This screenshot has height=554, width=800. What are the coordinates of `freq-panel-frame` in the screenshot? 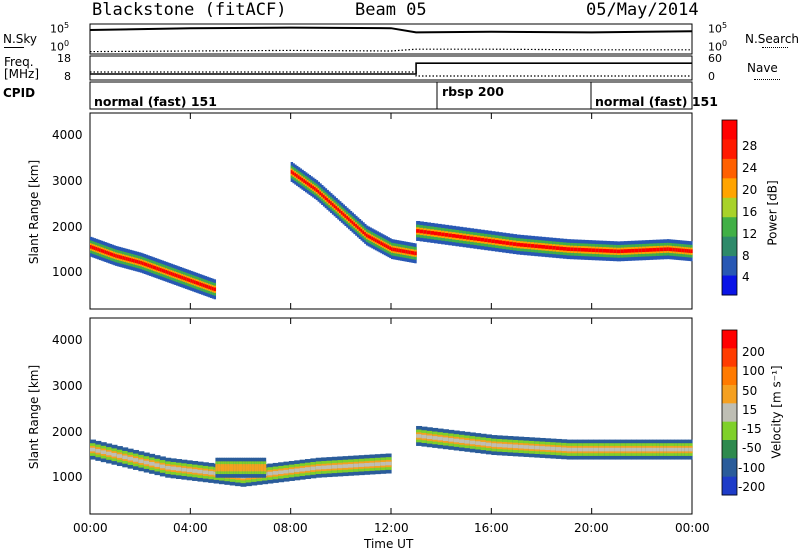 It's located at (391, 68).